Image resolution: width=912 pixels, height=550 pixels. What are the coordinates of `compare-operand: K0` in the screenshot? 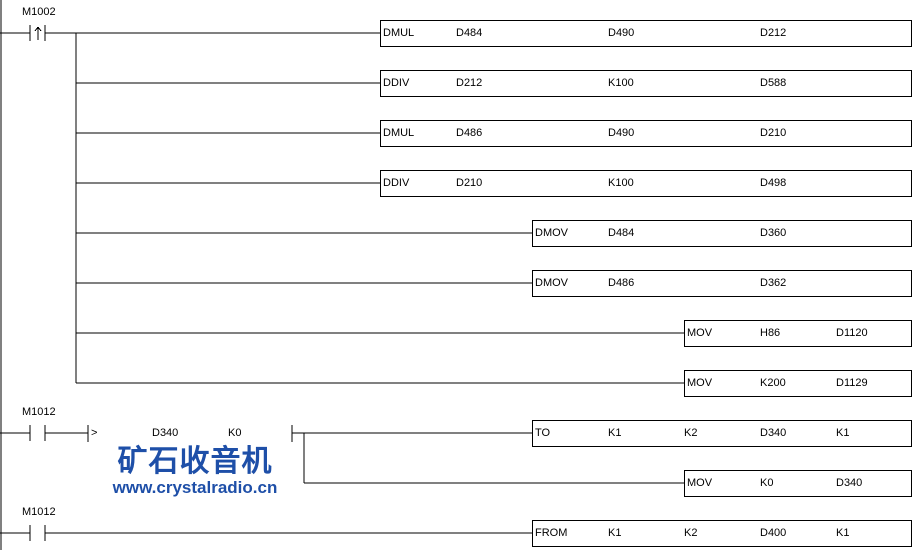 It's located at (235, 433).